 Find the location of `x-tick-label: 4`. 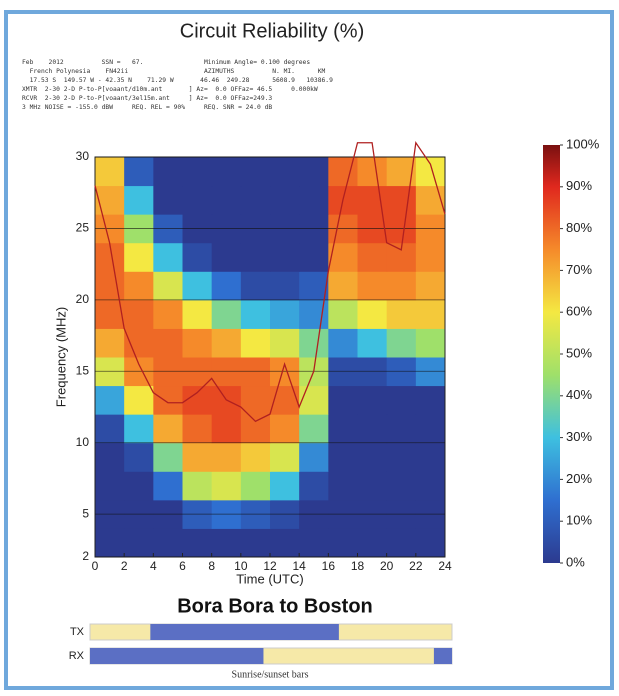

x-tick-label: 4 is located at coordinates (153, 566).